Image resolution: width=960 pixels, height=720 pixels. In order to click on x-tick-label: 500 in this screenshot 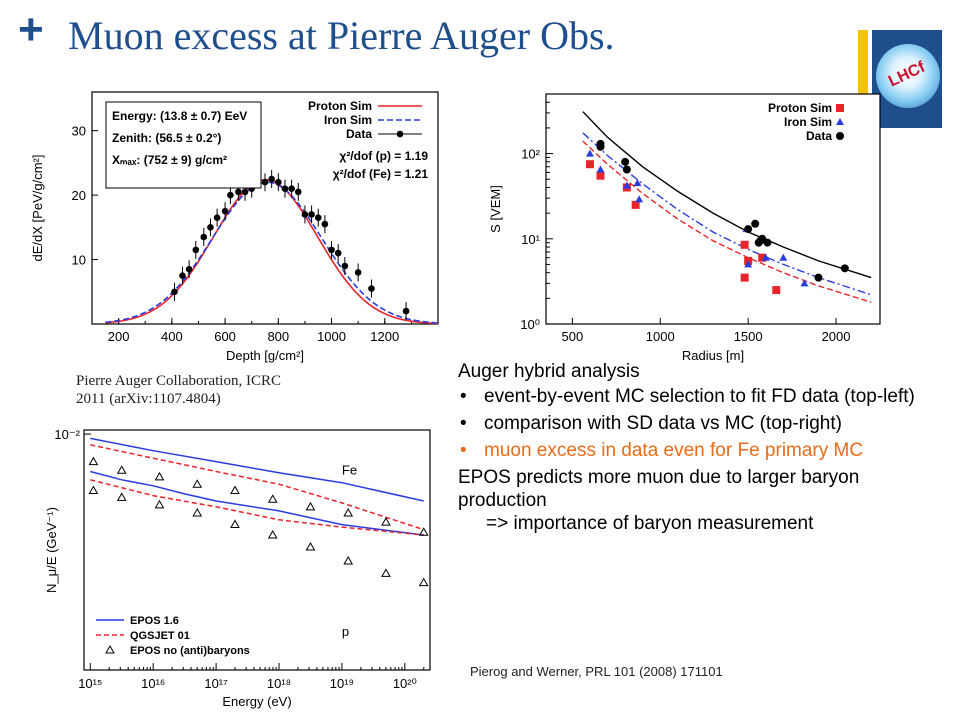, I will do `click(573, 336)`.